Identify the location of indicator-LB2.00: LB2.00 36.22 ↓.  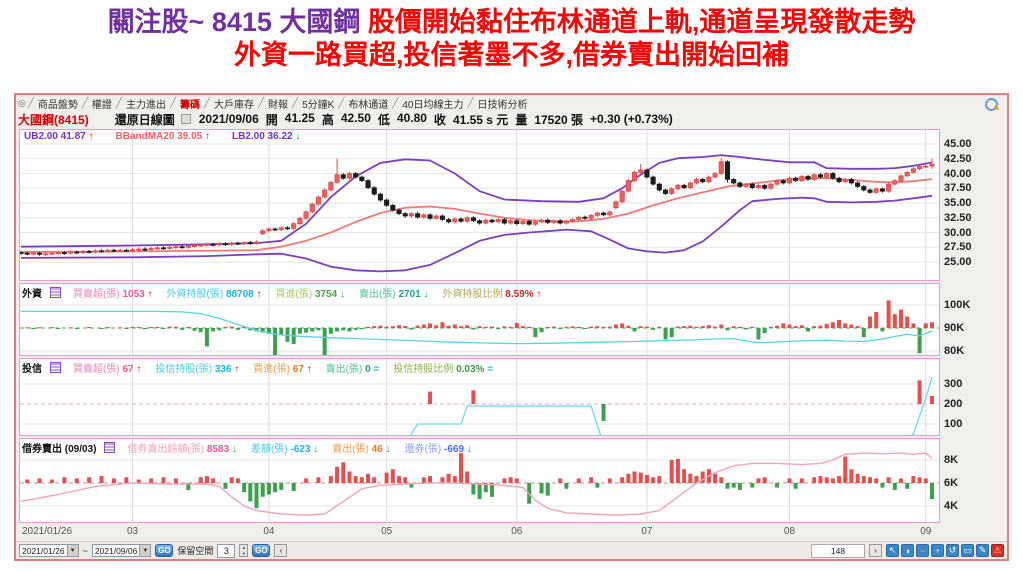
(266, 136).